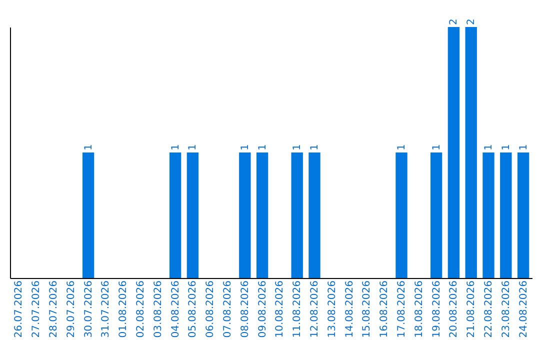 The image size is (540, 340). I want to click on x-tick-label: 26.07.2026, so click(19, 309).